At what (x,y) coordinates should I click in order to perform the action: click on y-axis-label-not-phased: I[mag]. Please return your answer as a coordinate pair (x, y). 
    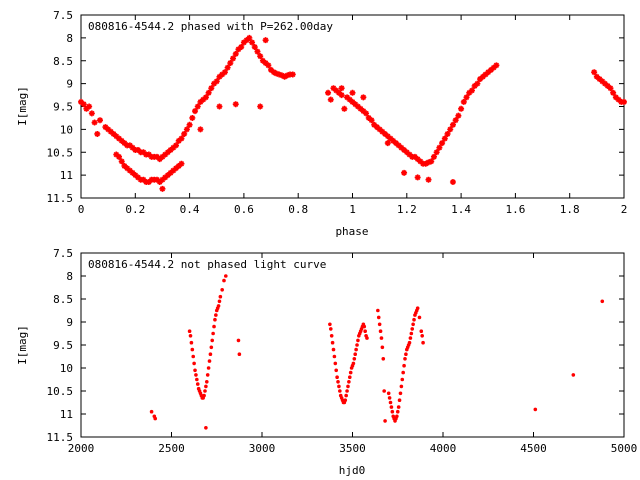
    Looking at the image, I should click on (22, 345).